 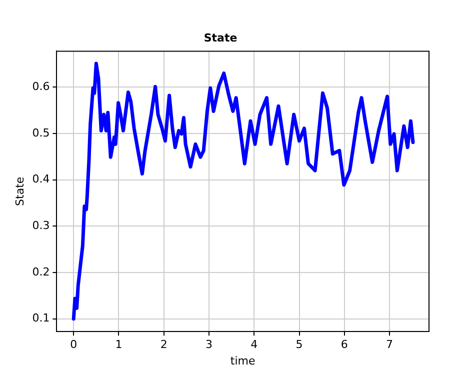 I want to click on y-tick-label: 0.4, so click(x=41, y=179).